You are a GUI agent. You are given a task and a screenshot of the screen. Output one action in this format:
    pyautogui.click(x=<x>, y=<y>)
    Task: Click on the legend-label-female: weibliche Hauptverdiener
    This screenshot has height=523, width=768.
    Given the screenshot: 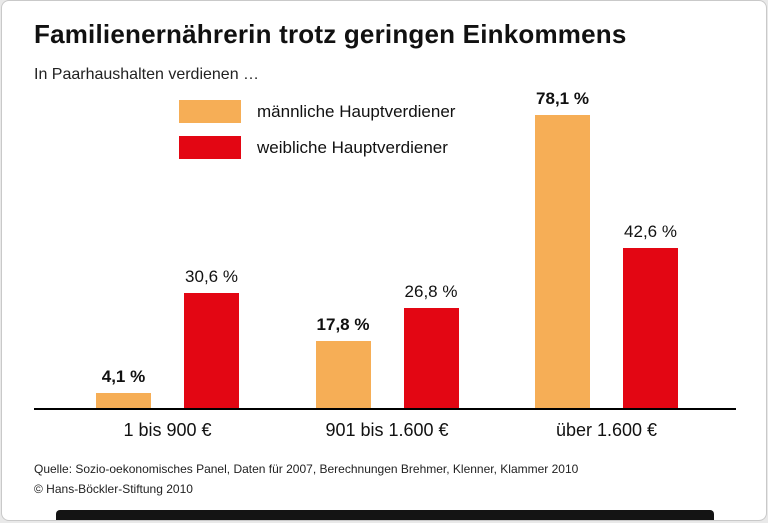 What is the action you would take?
    pyautogui.click(x=352, y=147)
    